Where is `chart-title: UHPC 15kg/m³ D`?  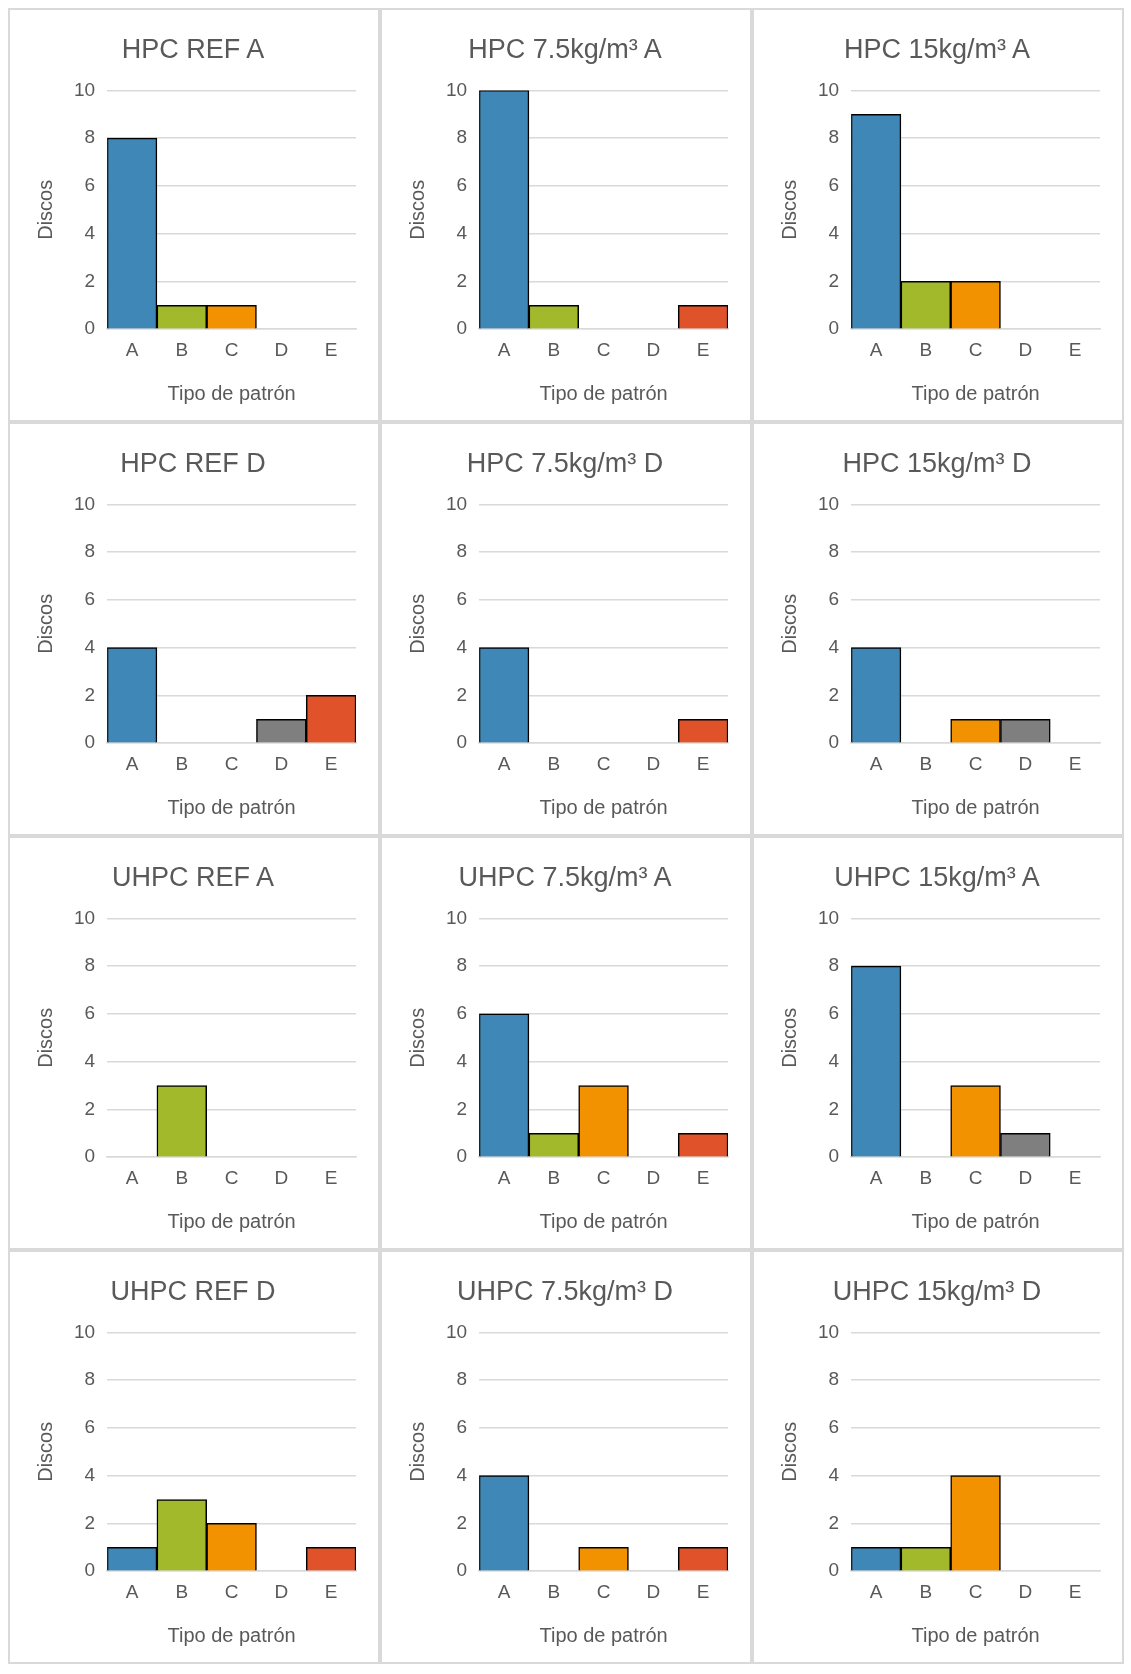 chart-title: UHPC 15kg/m³ D is located at coordinates (937, 1290).